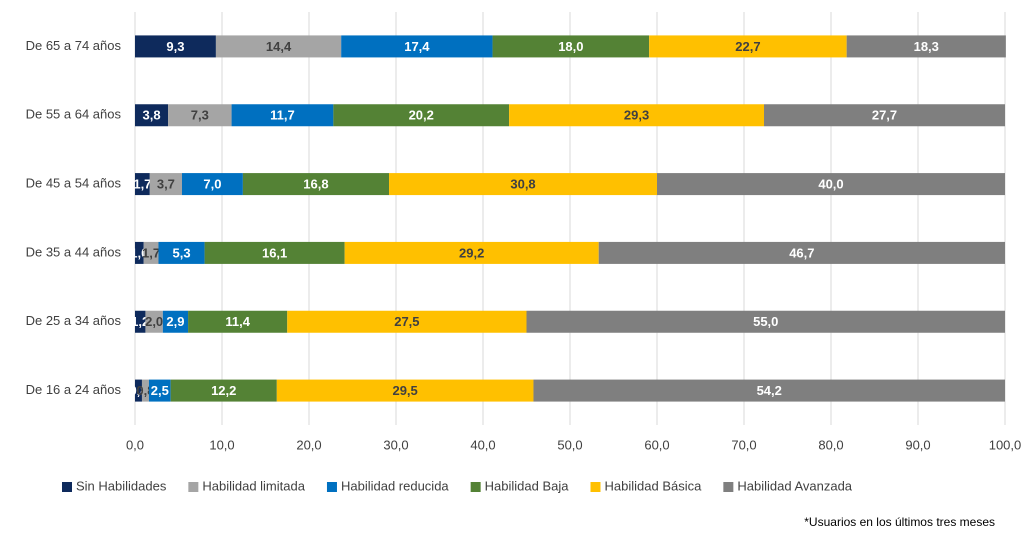 This screenshot has height=535, width=1027. I want to click on value-label: 16,1, so click(274, 252).